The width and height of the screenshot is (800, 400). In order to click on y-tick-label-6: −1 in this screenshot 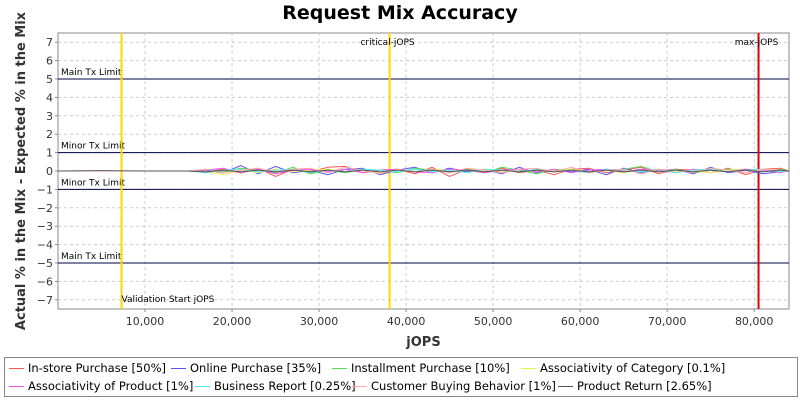, I will do `click(45, 189)`.